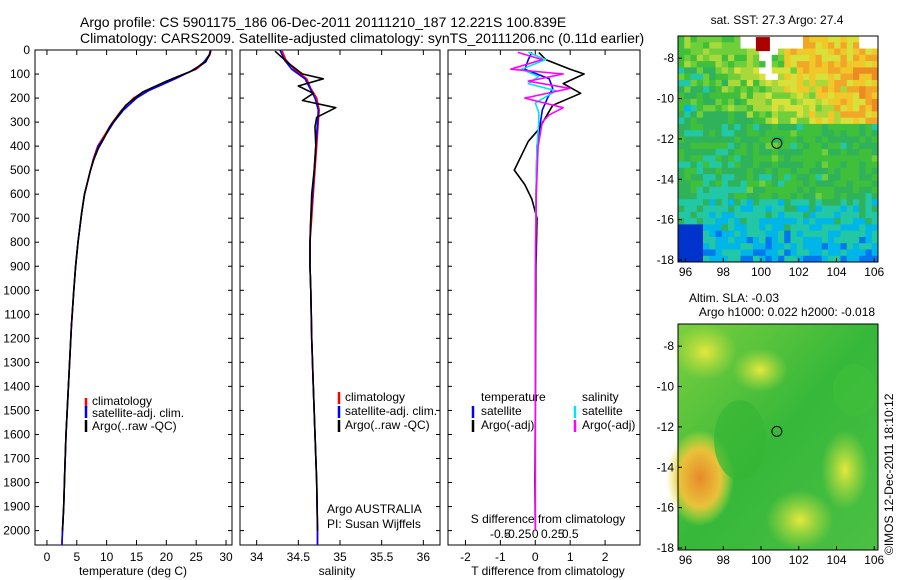 This screenshot has width=900, height=580. What do you see at coordinates (547, 291) in the screenshot?
I see `difference-series` at bounding box center [547, 291].